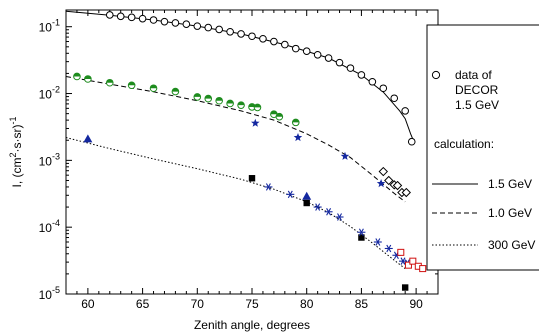 The height and width of the screenshot is (335, 539). Describe the element at coordinates (416, 304) in the screenshot. I see `x-tick-label: 90` at that location.